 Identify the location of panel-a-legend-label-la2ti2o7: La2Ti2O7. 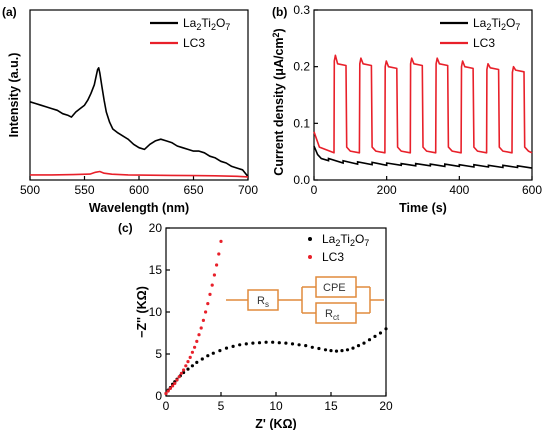
(206, 24).